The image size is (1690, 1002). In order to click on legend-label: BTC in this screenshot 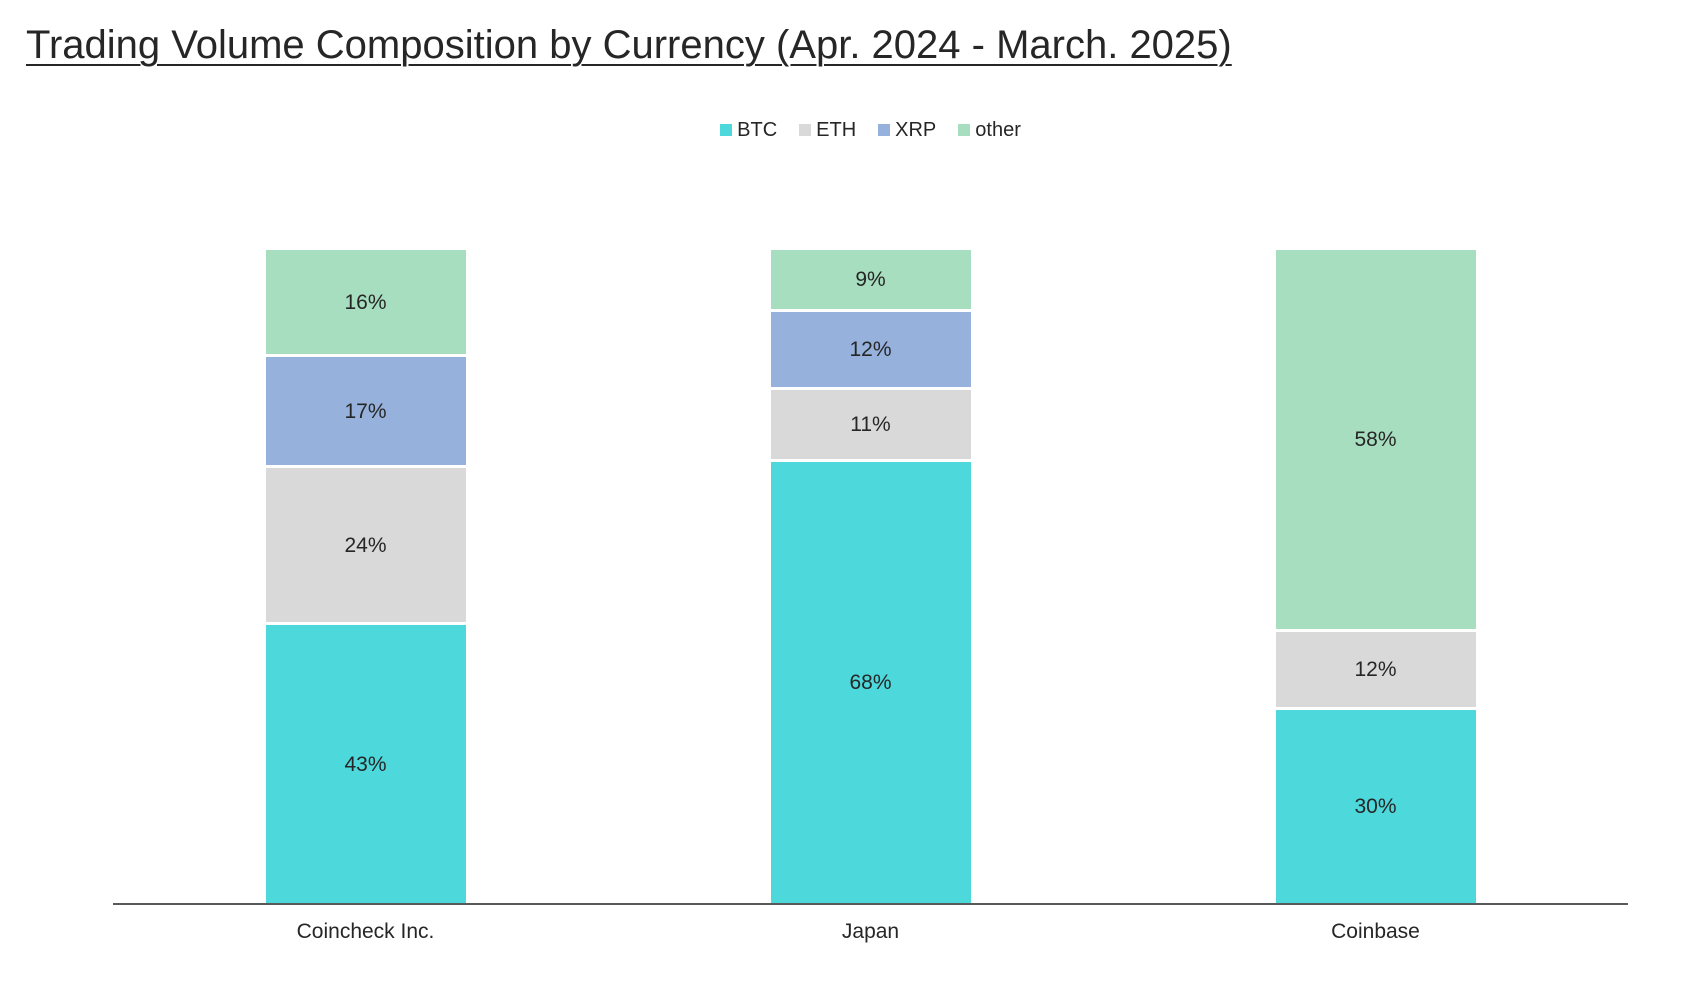, I will do `click(757, 130)`.